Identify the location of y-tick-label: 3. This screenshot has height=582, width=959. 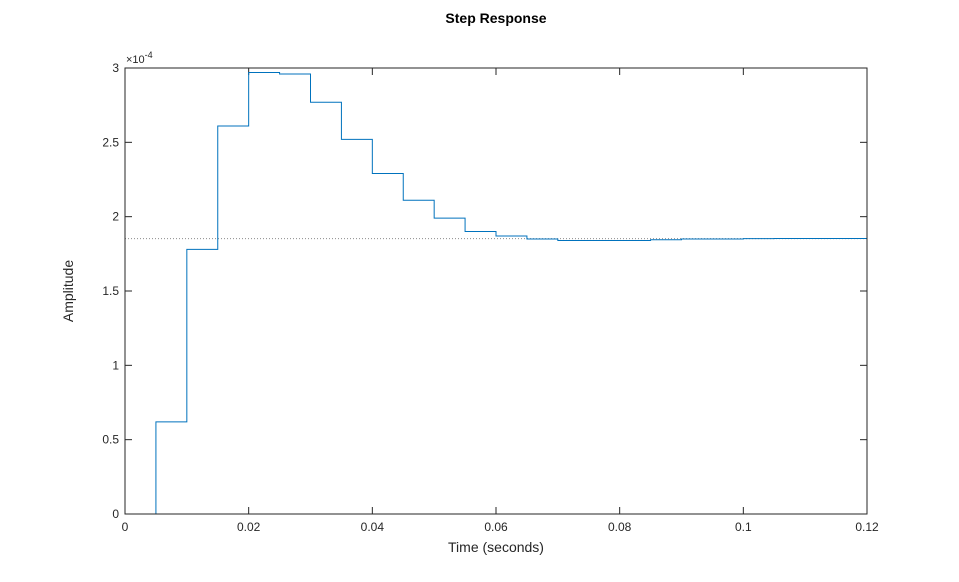
(115, 68).